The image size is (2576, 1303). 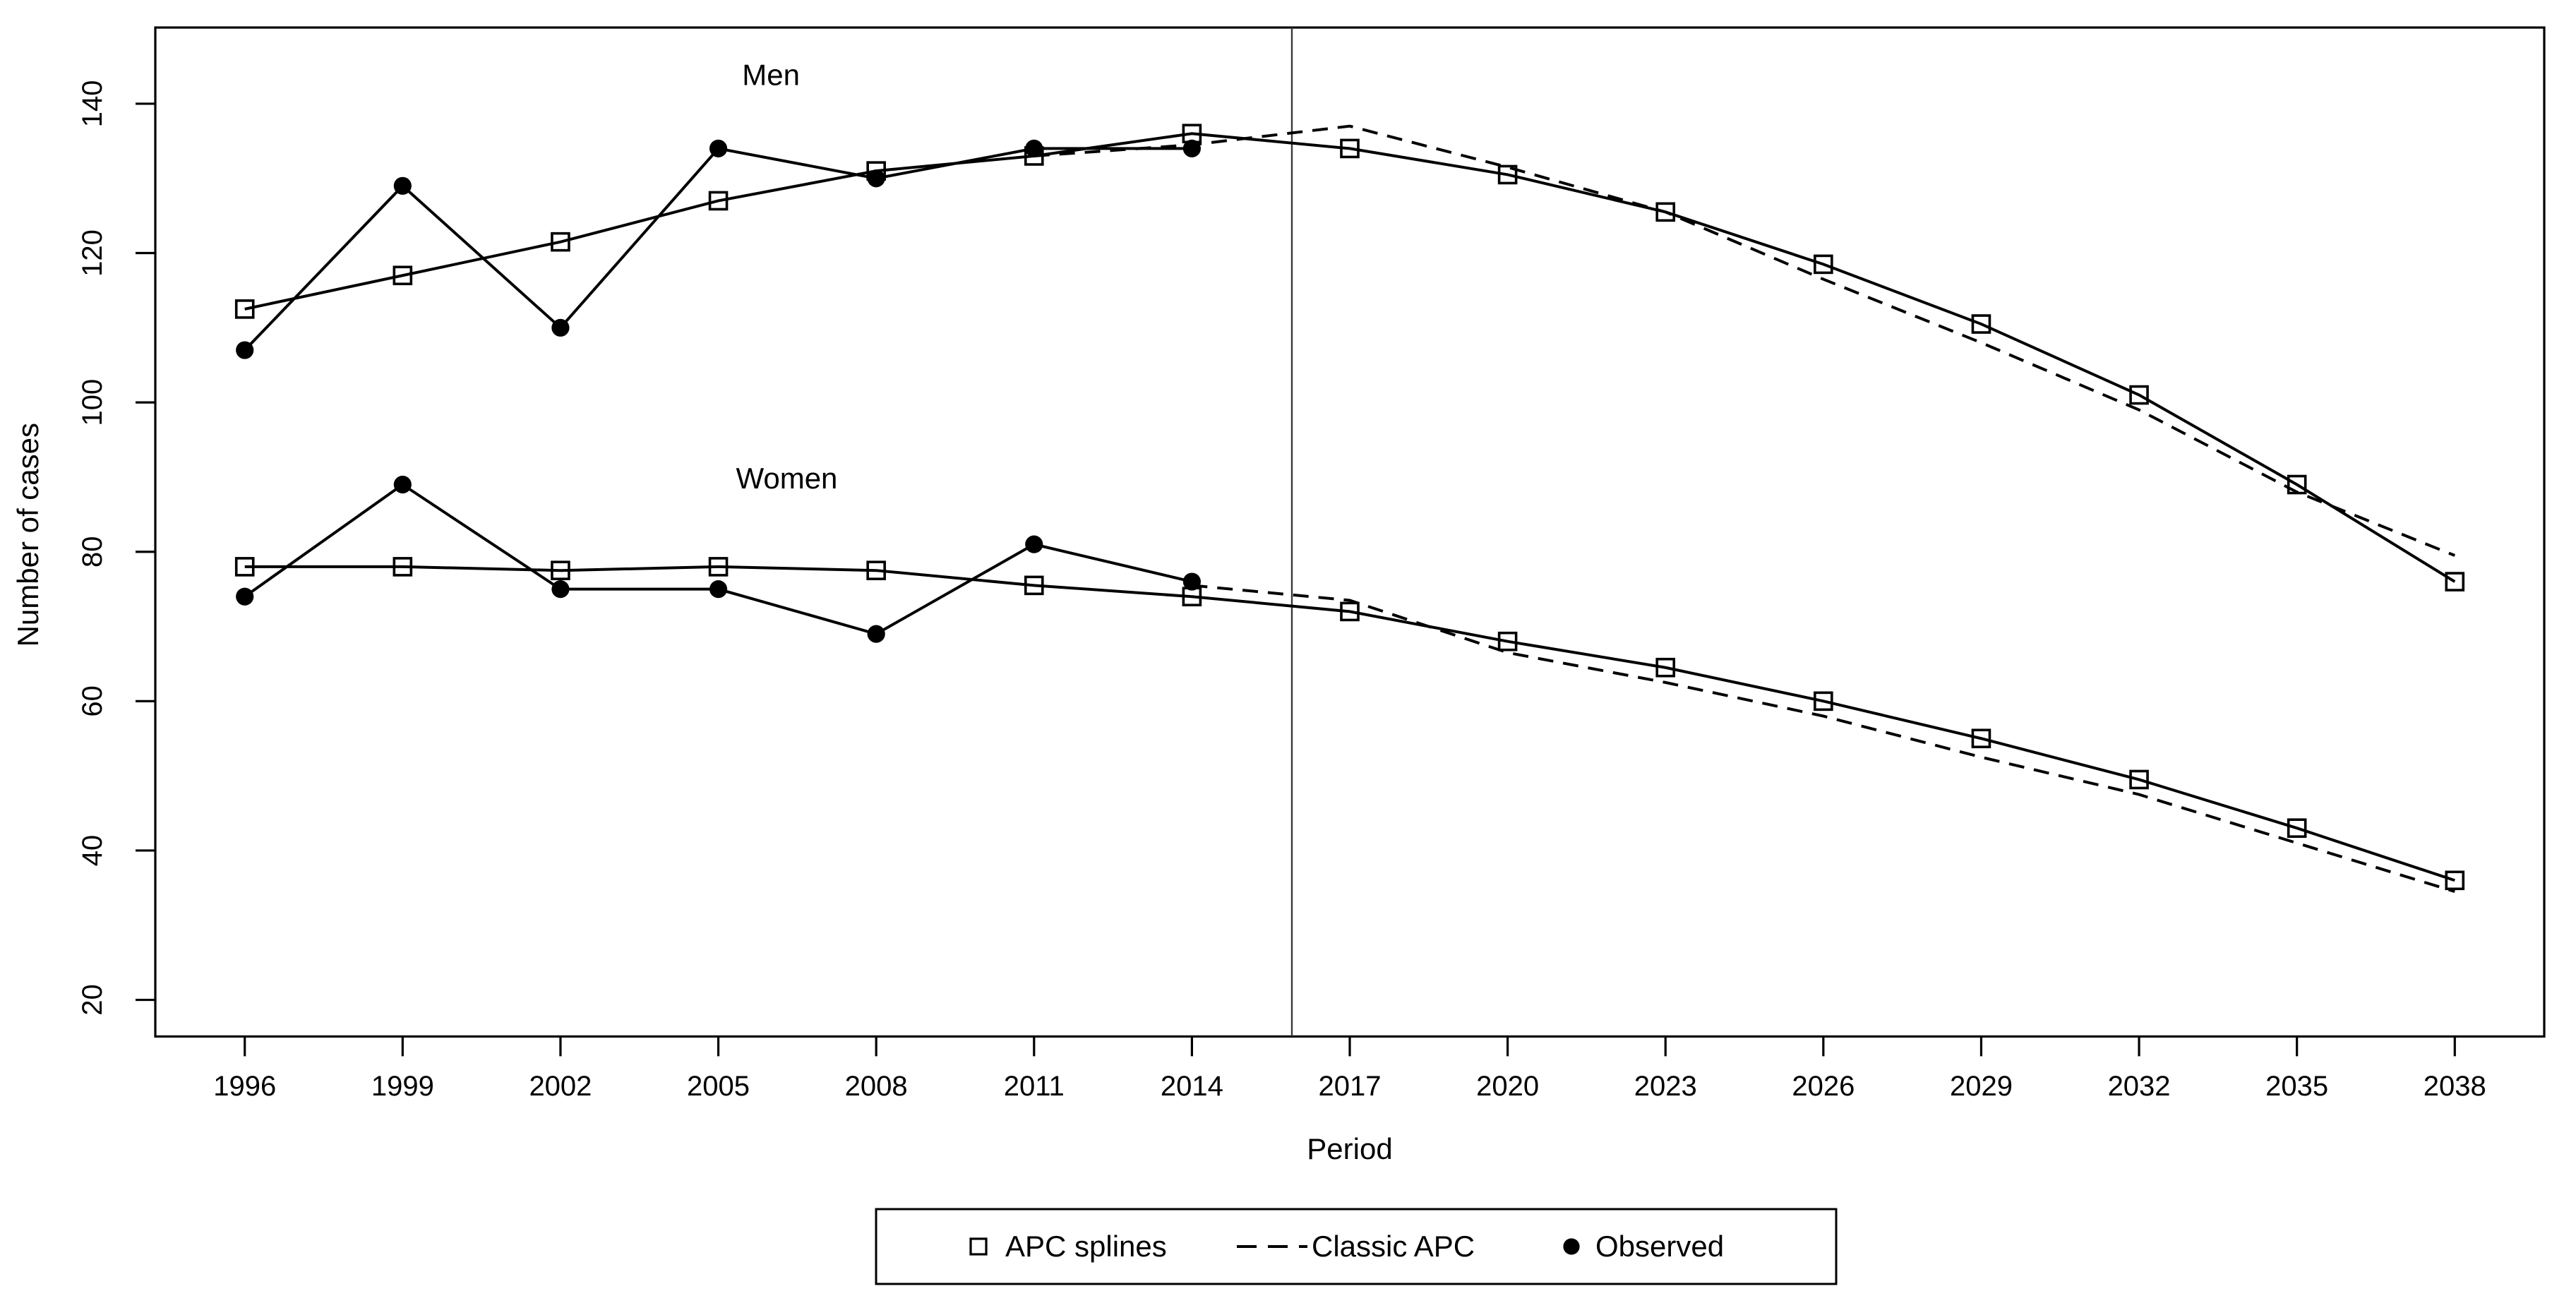 What do you see at coordinates (1659, 1247) in the screenshot?
I see `legend-label-observed: Observed` at bounding box center [1659, 1247].